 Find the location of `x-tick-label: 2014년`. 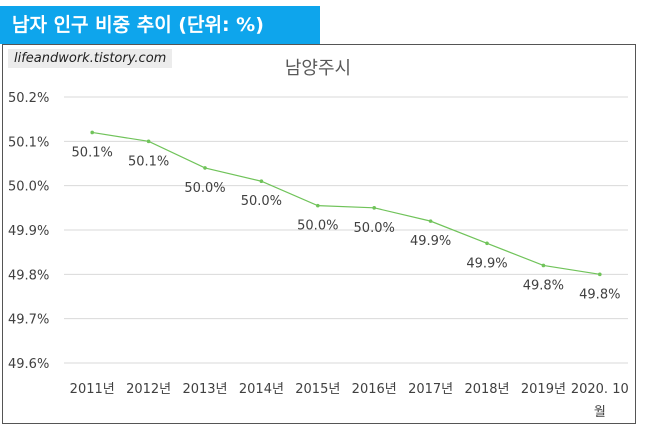

x-tick-label: 2014년 is located at coordinates (261, 389).